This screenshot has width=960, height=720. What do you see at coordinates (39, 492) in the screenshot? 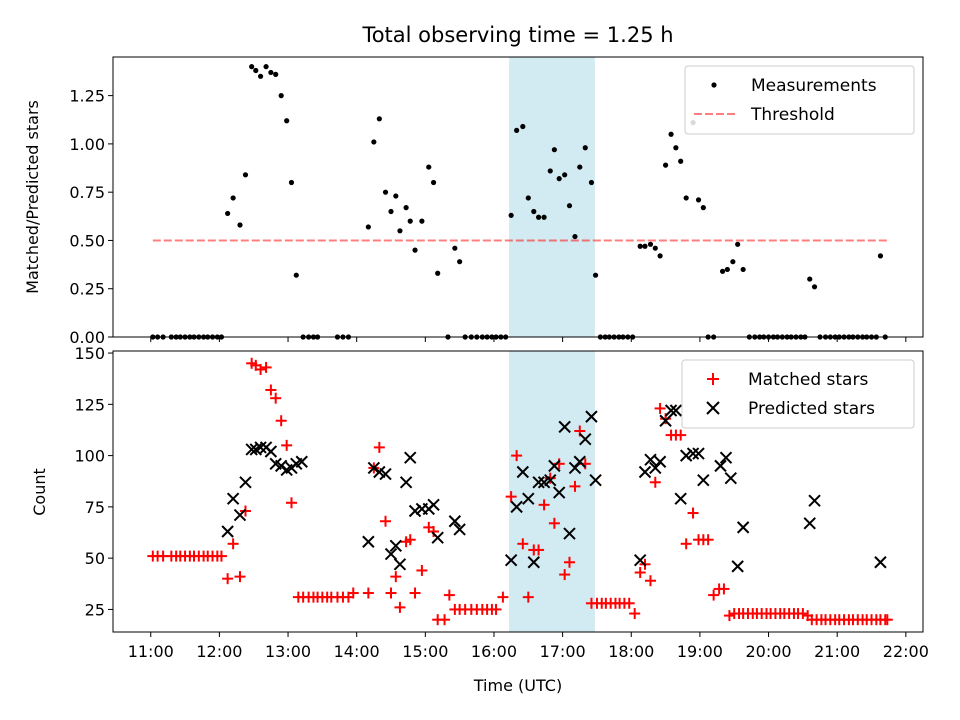
I see `bottom-panel-ylabel: Count` at bounding box center [39, 492].